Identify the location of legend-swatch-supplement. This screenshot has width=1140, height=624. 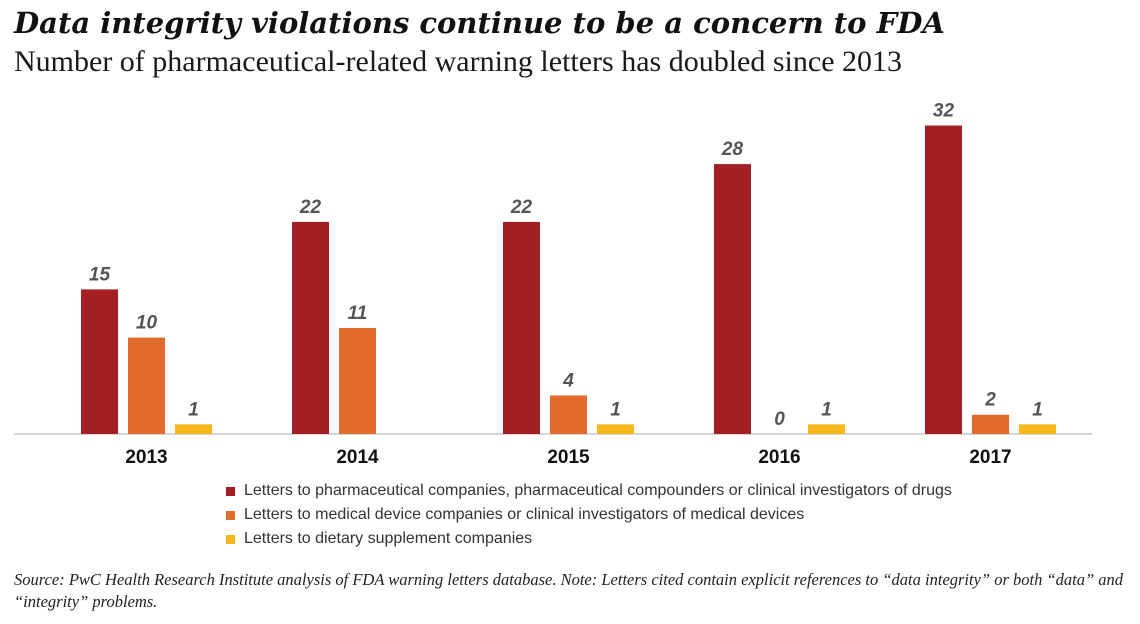
(230, 539).